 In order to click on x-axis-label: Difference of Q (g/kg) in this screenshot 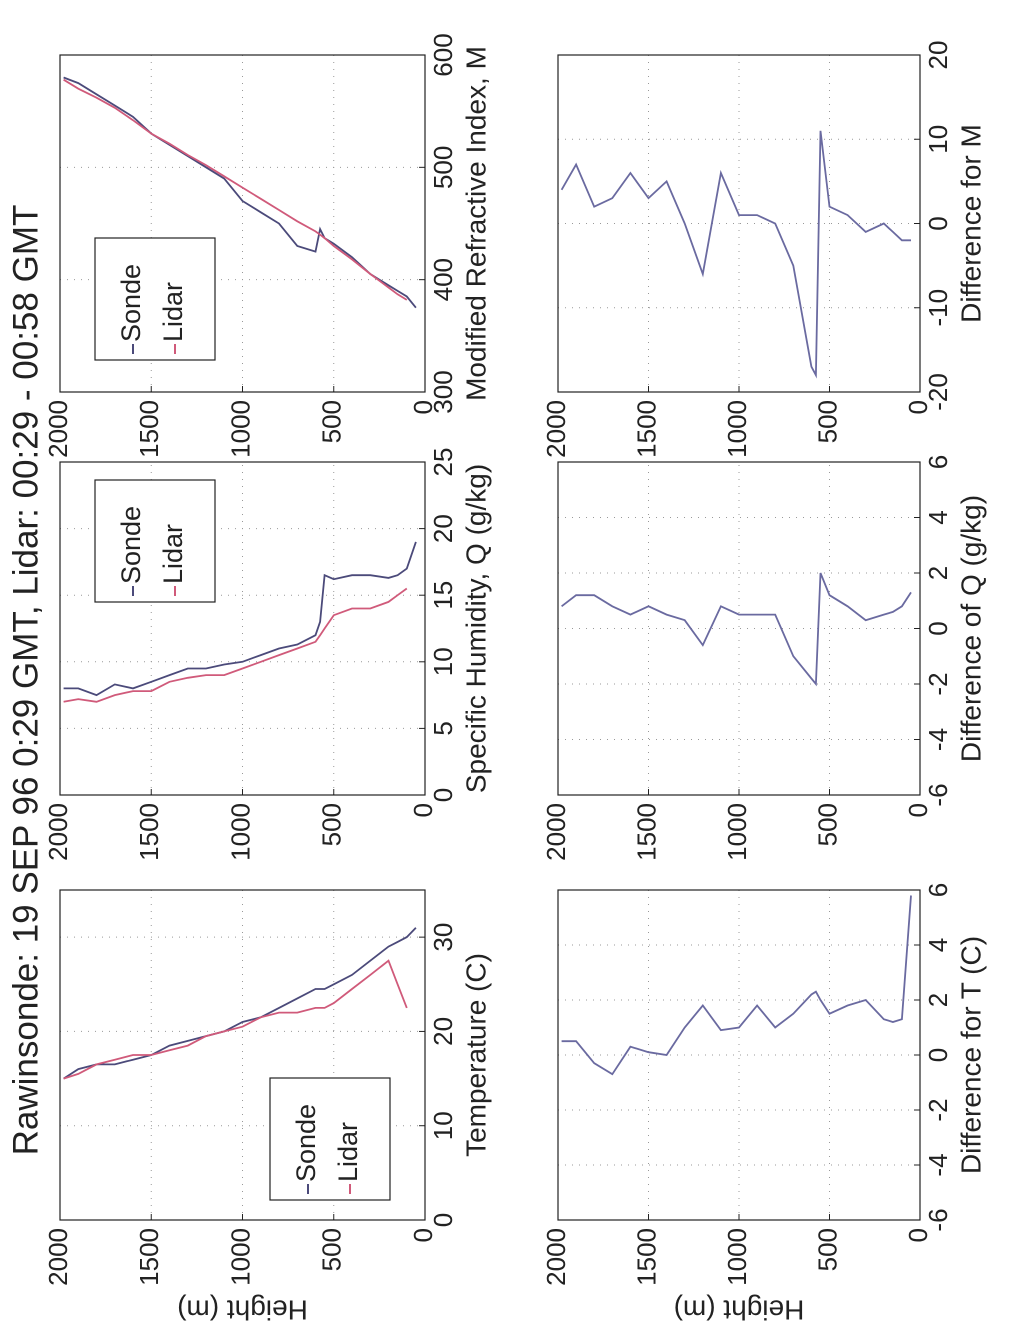, I will do `click(970, 628)`.